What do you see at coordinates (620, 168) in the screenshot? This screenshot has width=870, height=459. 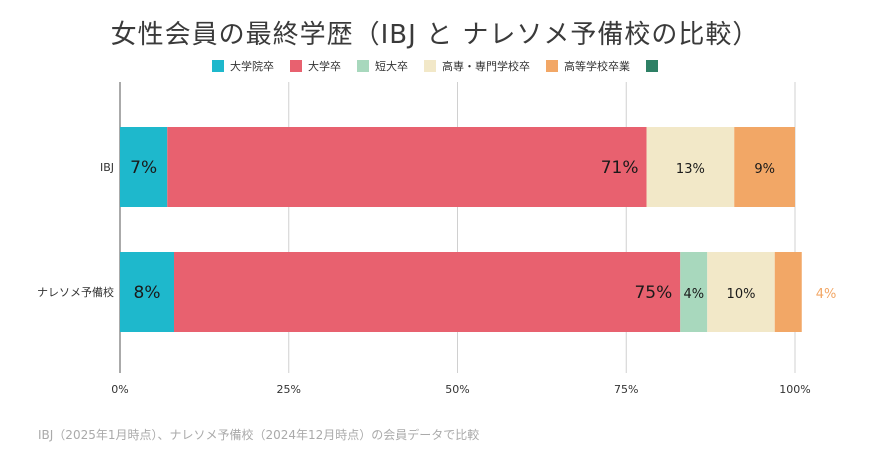 I see `data-label: 71%` at bounding box center [620, 168].